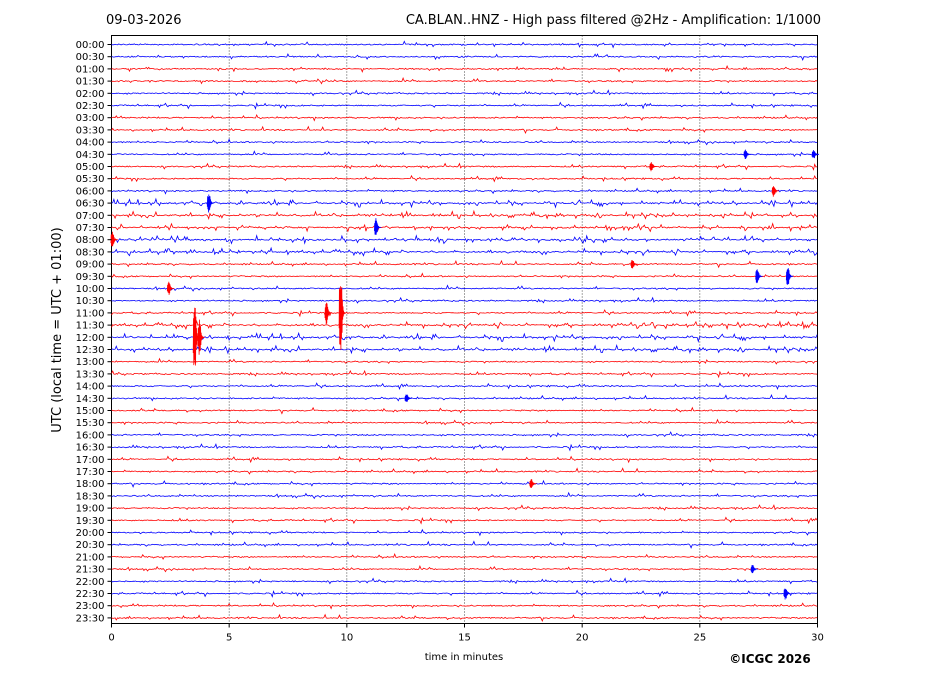 Image resolution: width=927 pixels, height=696 pixels. Describe the element at coordinates (90, 545) in the screenshot. I see `y-tick-label: 20:30` at that location.